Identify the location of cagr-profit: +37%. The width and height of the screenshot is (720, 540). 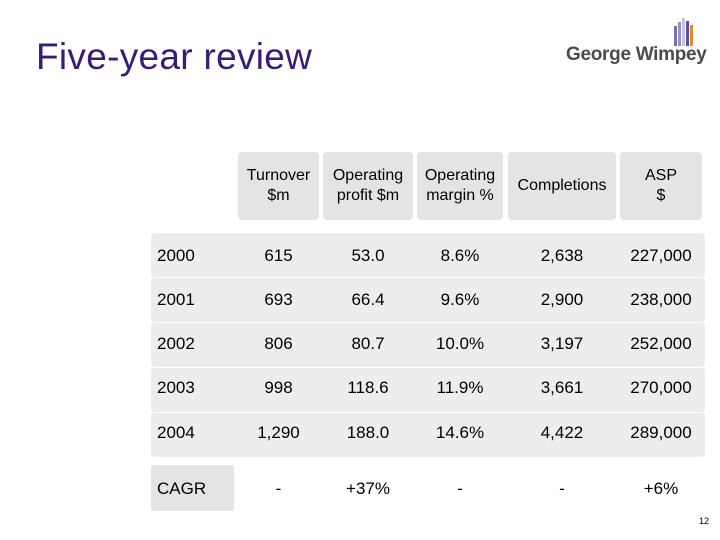
(368, 488).